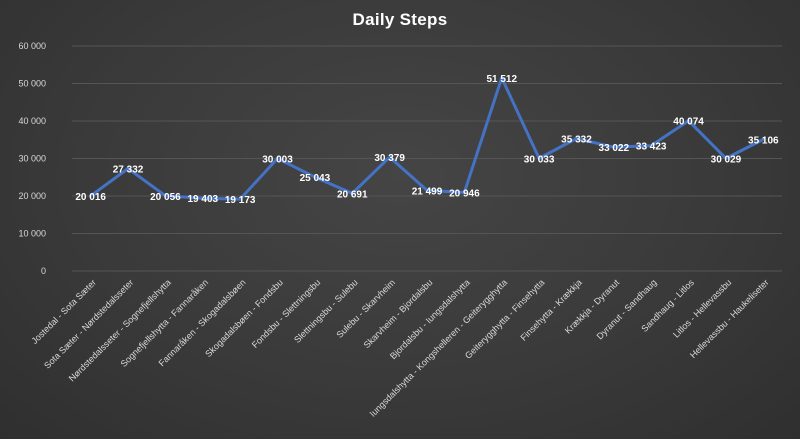  What do you see at coordinates (286, 313) in the screenshot?
I see `x-tick-label: Fondsbu - Slettningsbu` at bounding box center [286, 313].